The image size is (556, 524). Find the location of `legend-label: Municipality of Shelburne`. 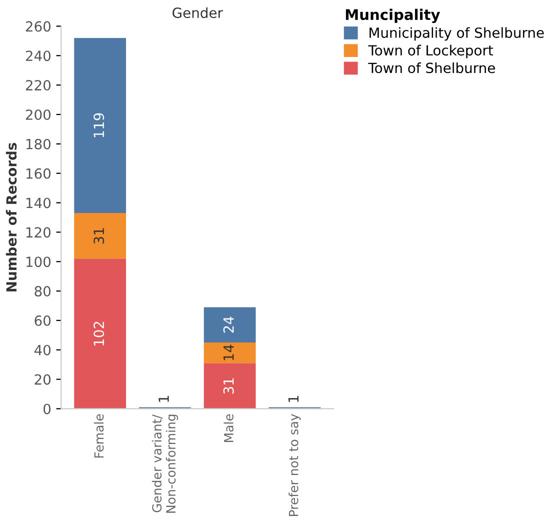

legend-label: Municipality of Shelburne is located at coordinates (457, 34).